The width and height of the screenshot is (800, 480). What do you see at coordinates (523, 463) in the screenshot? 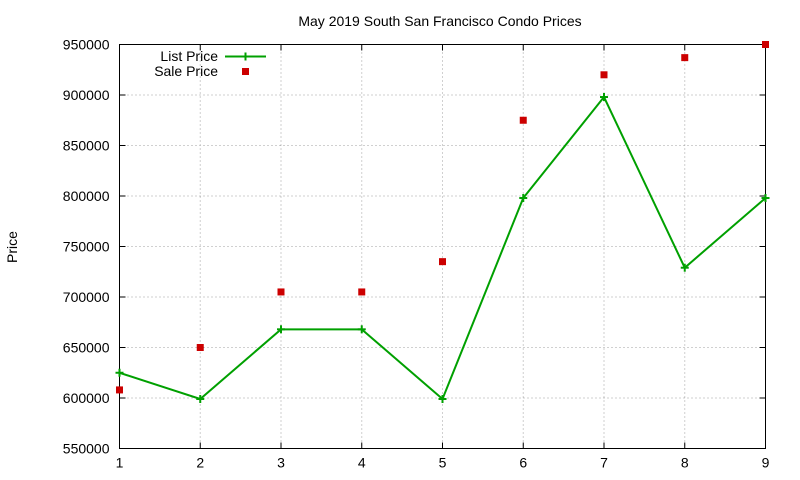
I see `x-tick-label: 6` at bounding box center [523, 463].